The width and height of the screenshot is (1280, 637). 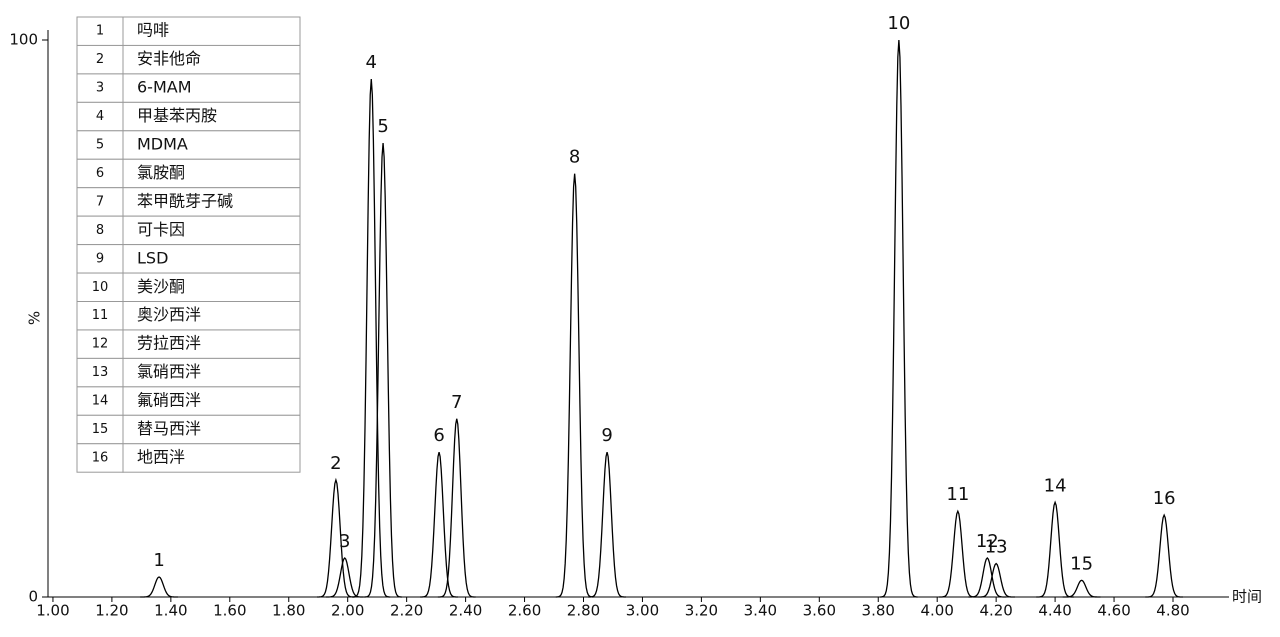 What do you see at coordinates (100, 258) in the screenshot?
I see `legend-number: 9` at bounding box center [100, 258].